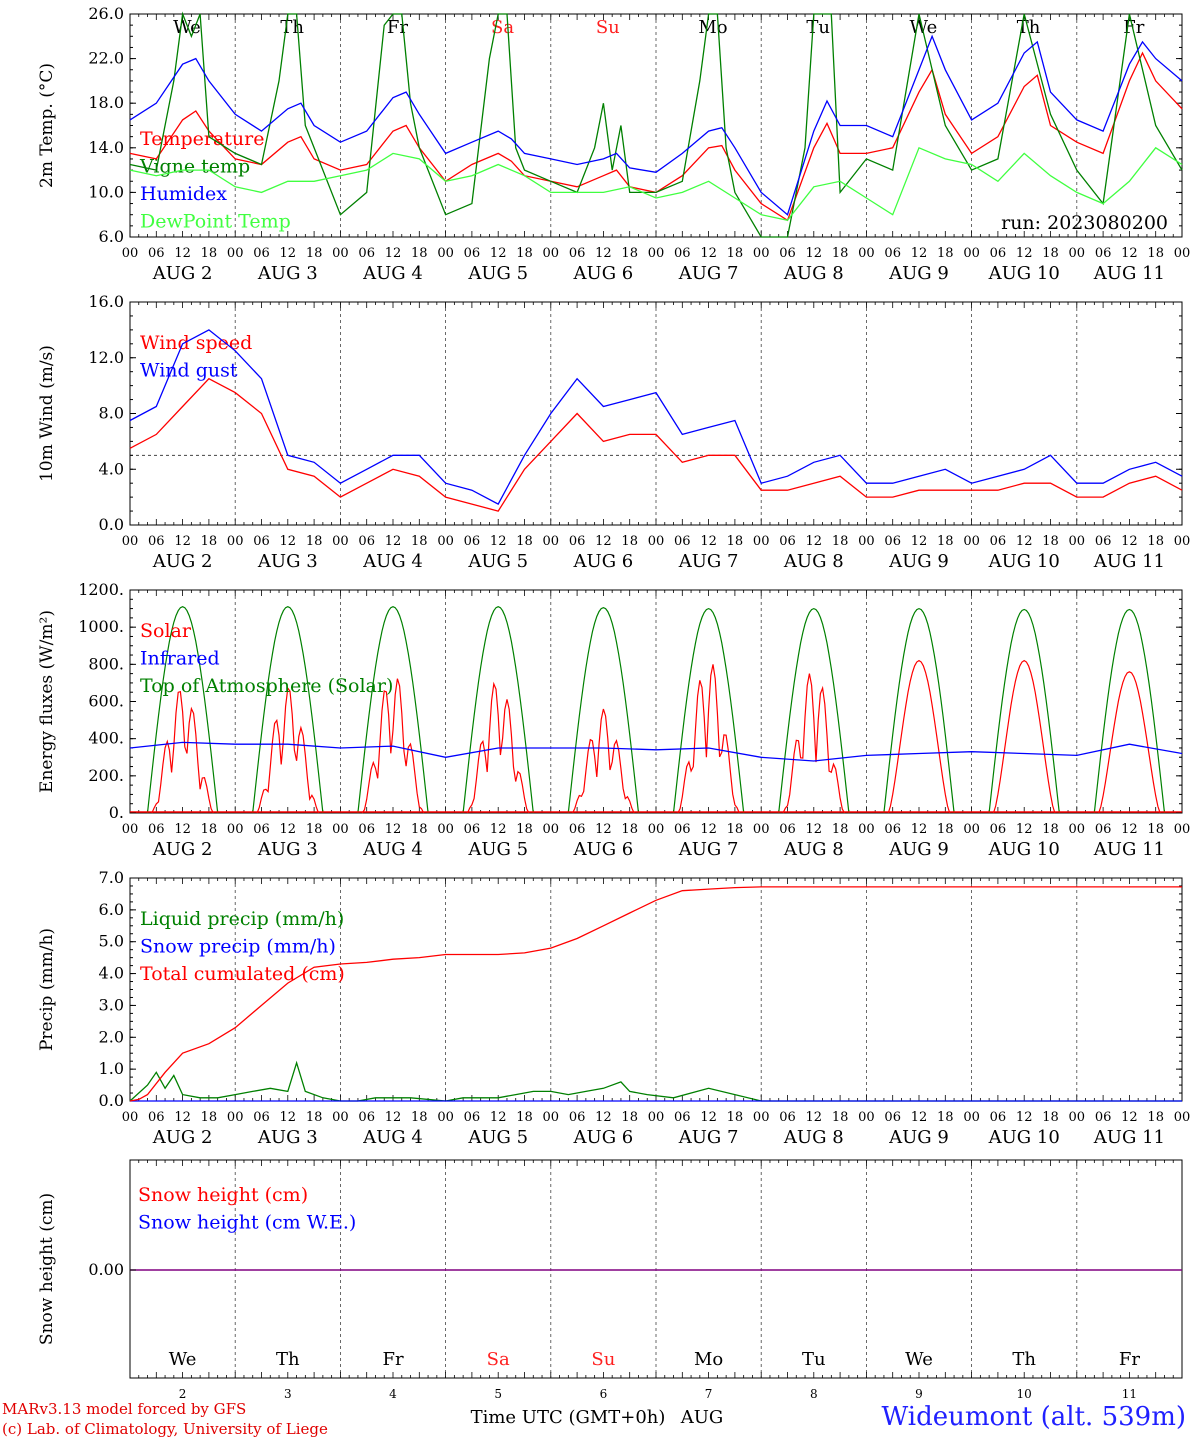 The width and height of the screenshot is (1194, 1440). What do you see at coordinates (1129, 561) in the screenshot?
I see `date-label: AUG 11` at bounding box center [1129, 561].